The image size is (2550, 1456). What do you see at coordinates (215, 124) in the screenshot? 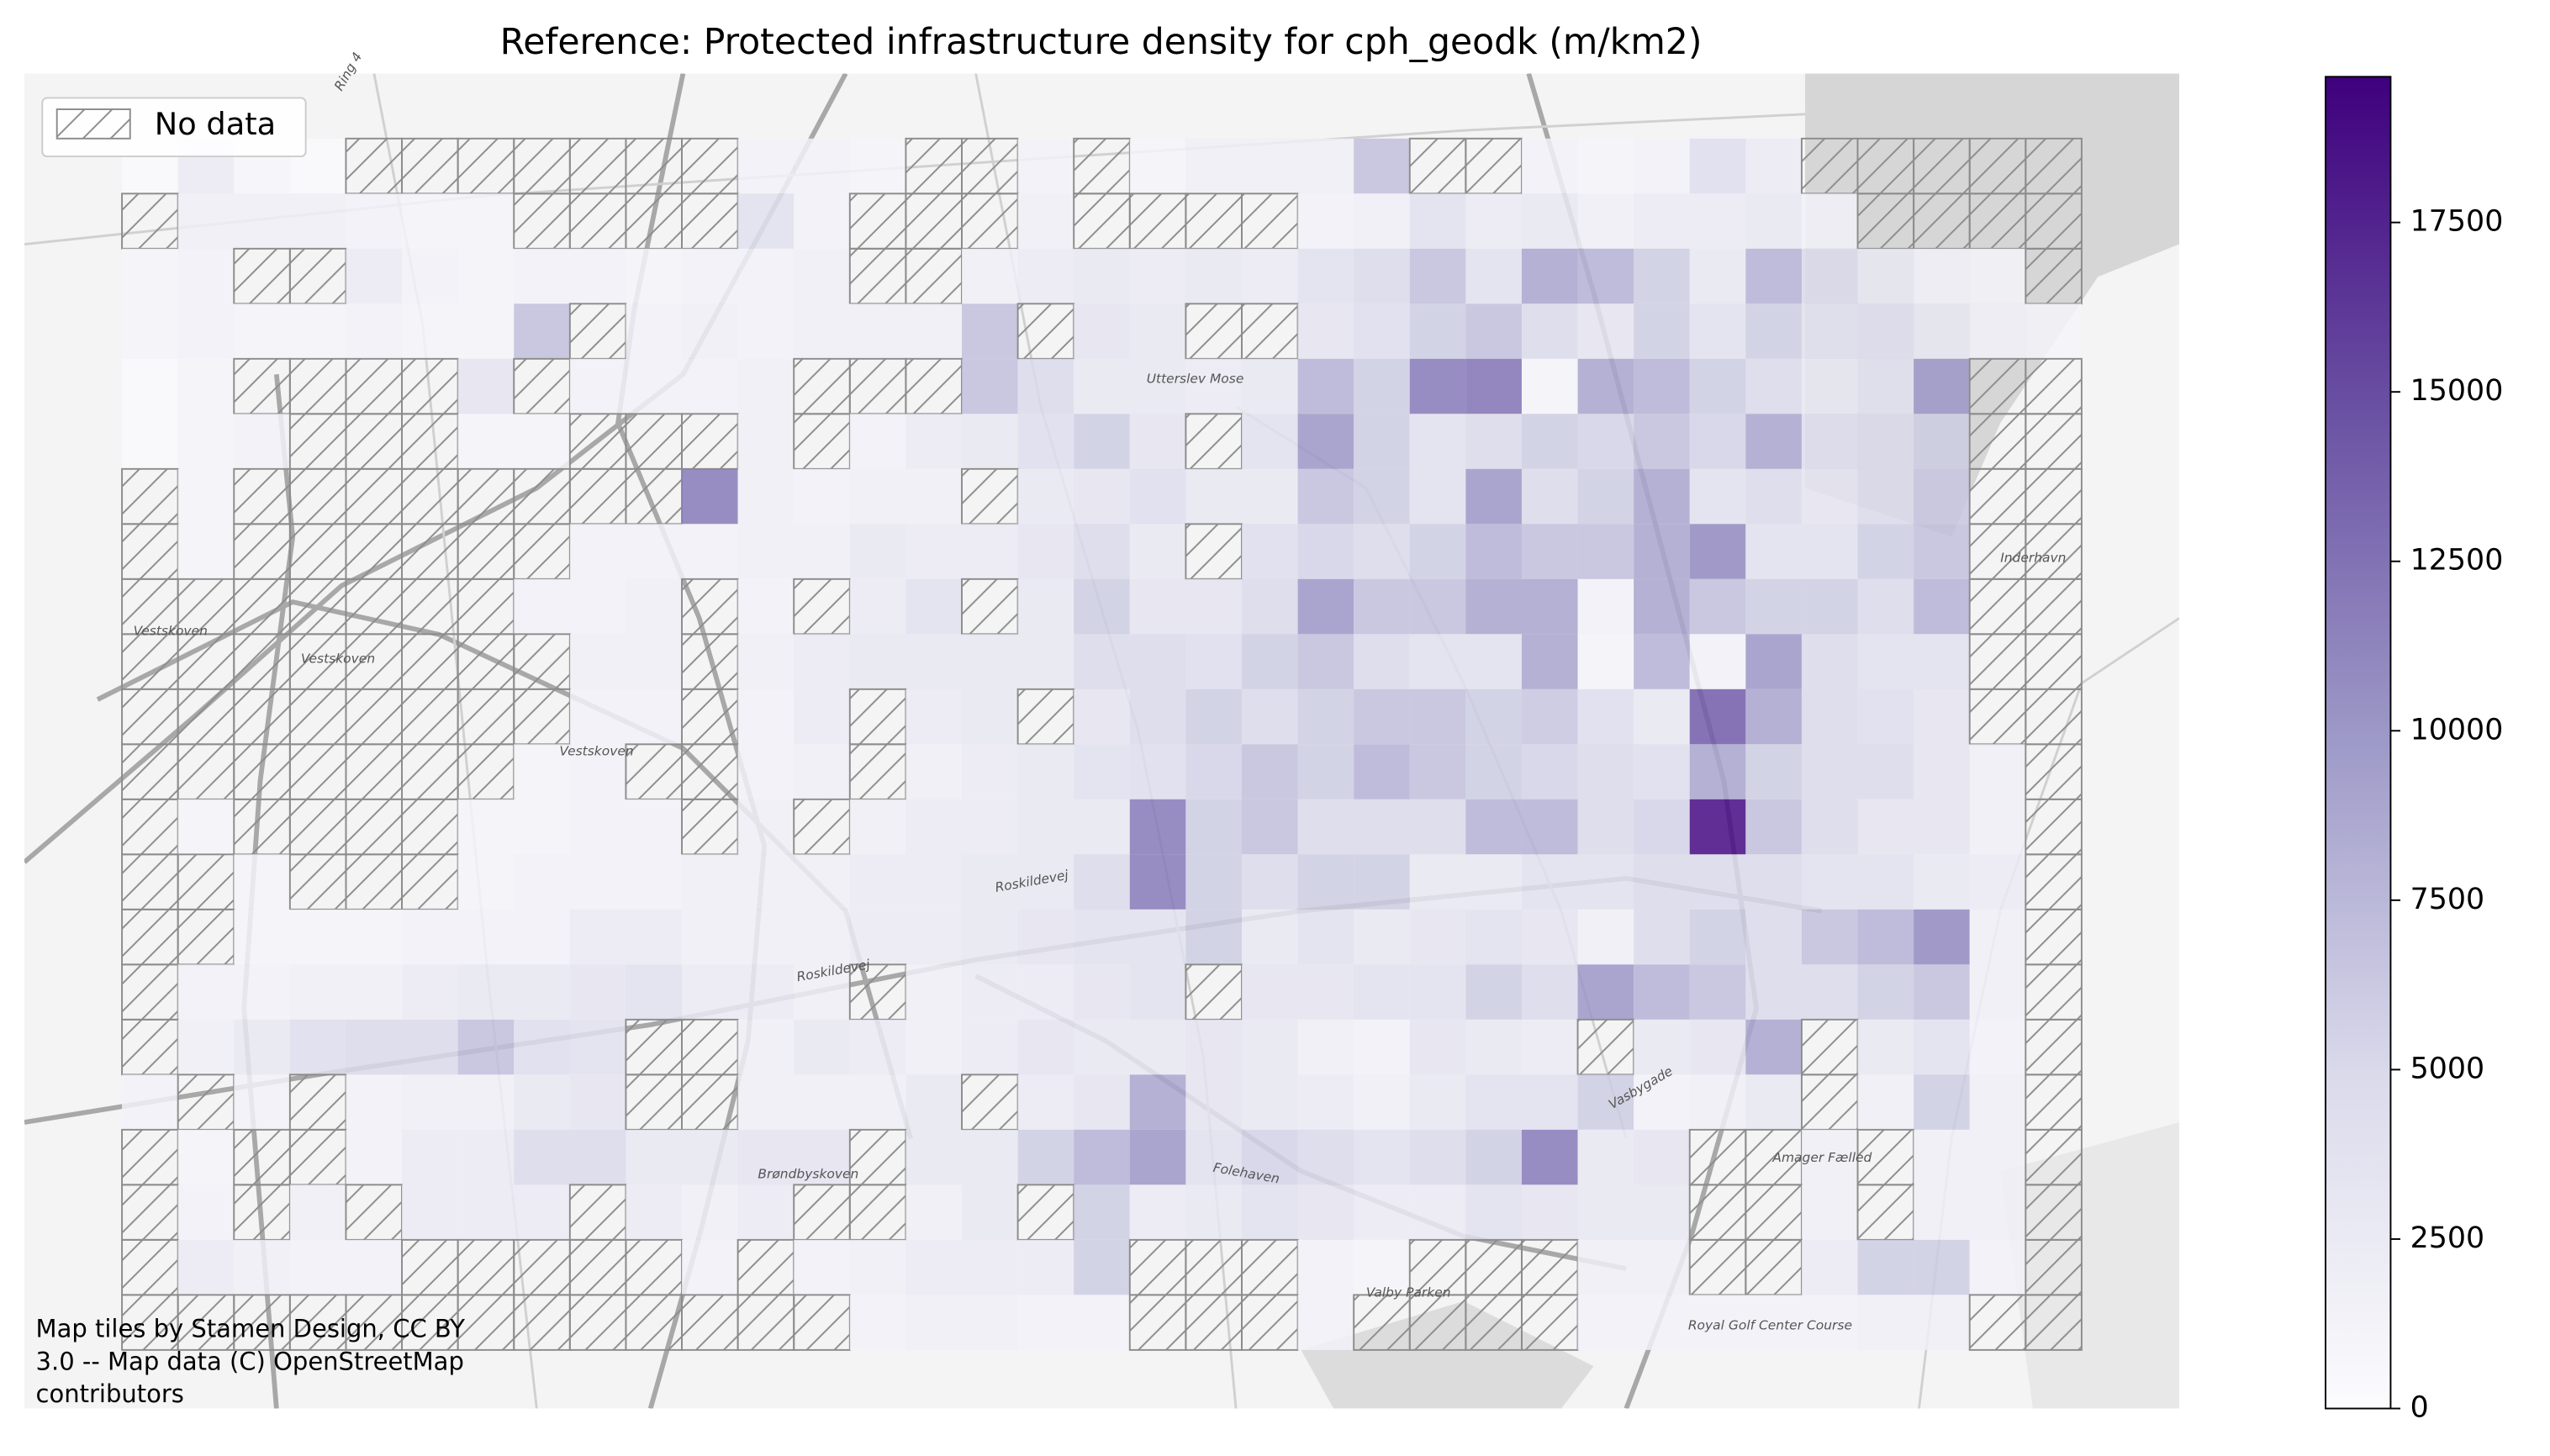
I see `legend-label: No data` at bounding box center [215, 124].